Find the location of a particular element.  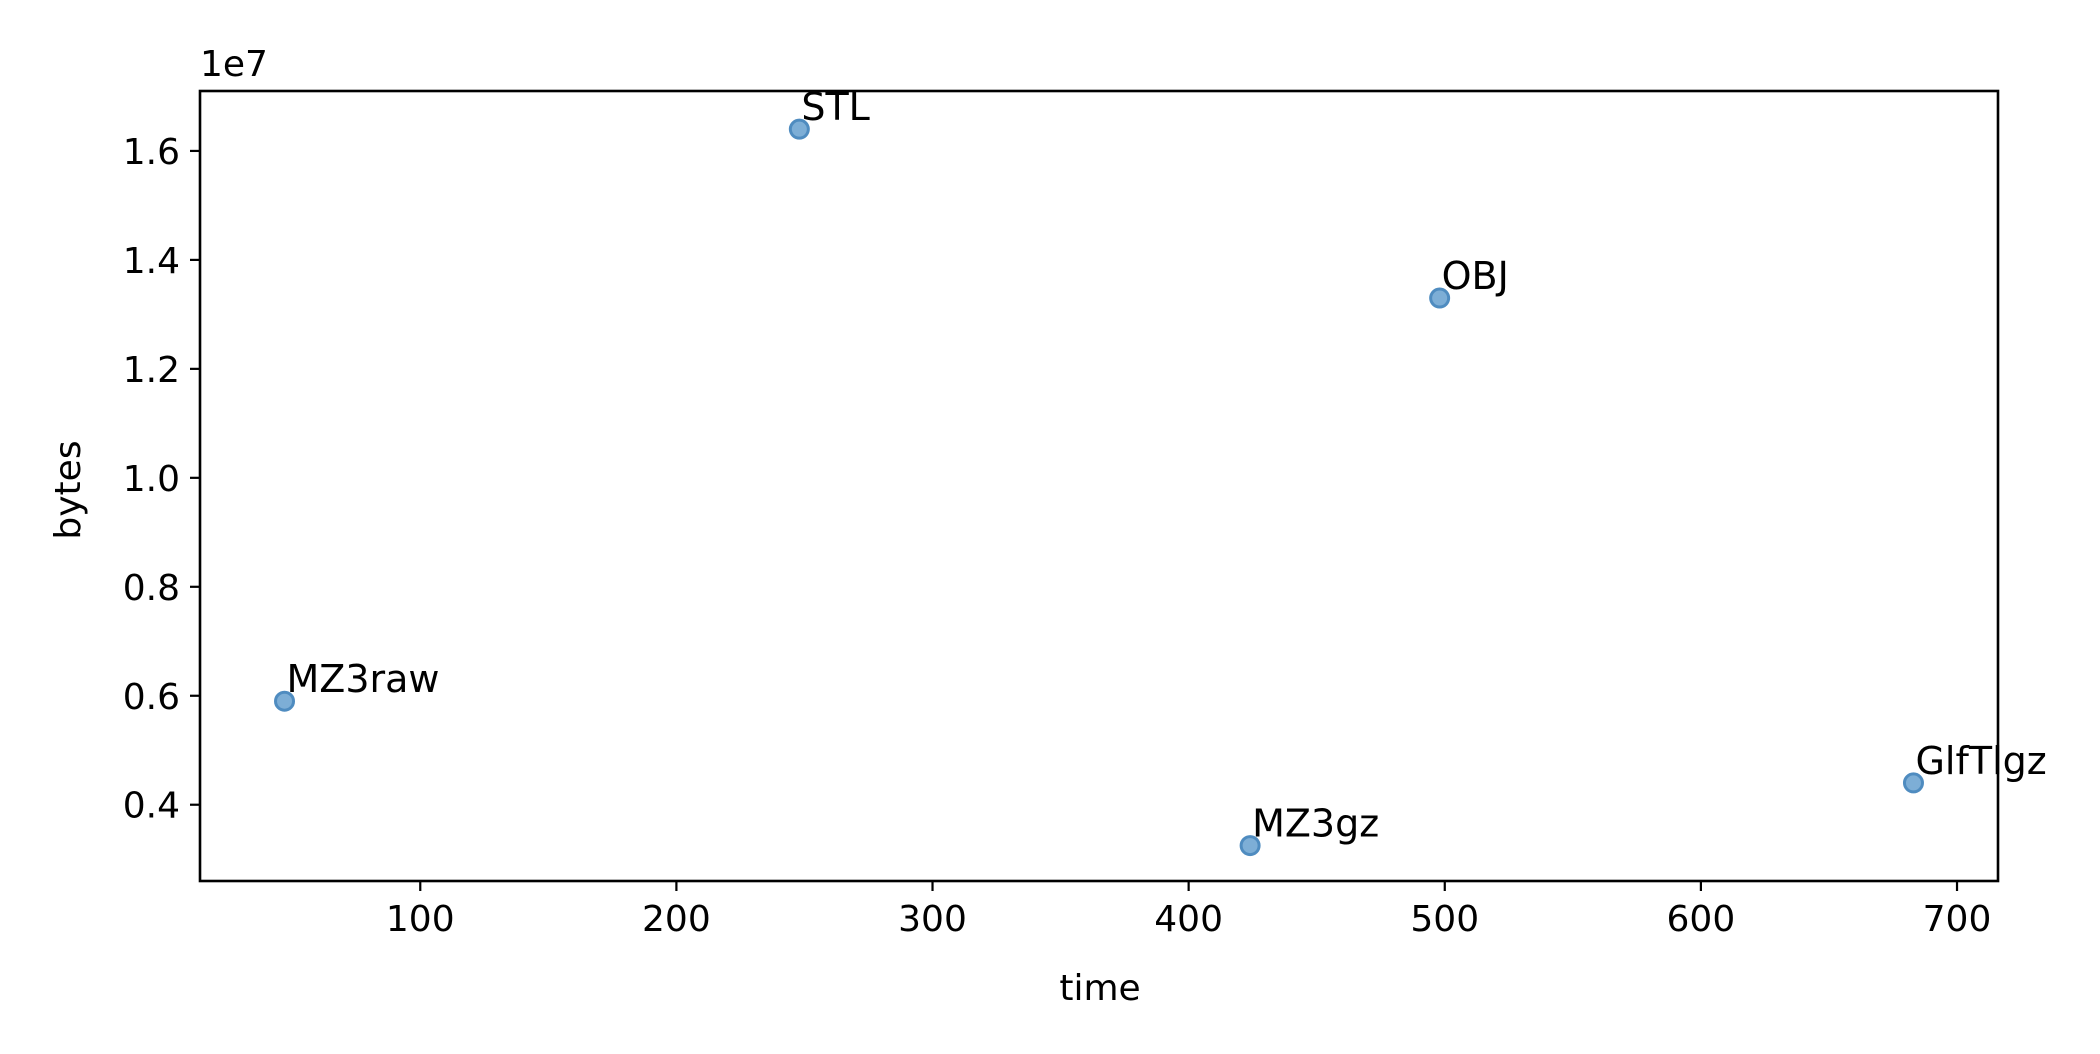

x-tick-label: 500 is located at coordinates (1444, 919).